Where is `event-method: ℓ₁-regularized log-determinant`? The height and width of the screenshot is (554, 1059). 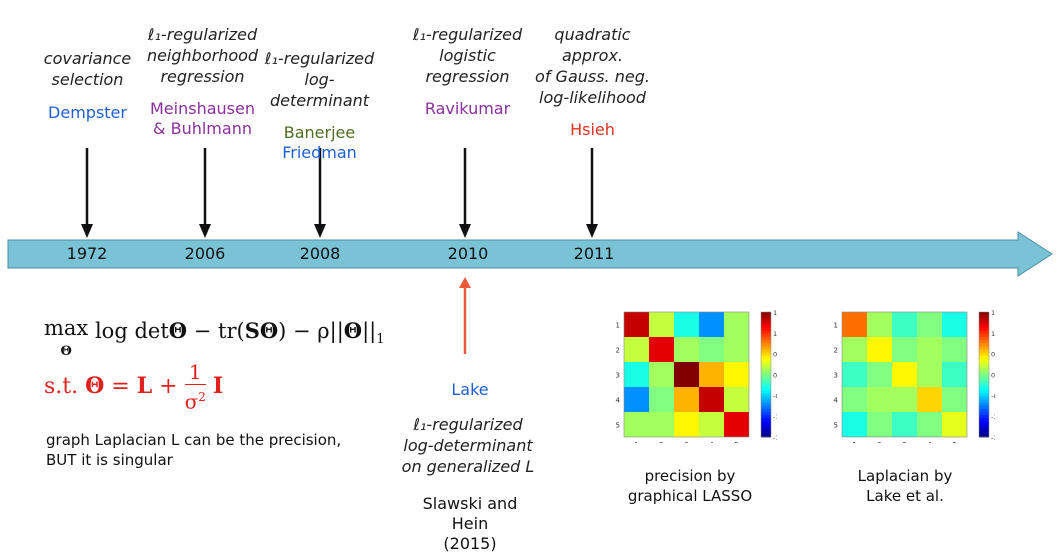
event-method: ℓ₁-regularized log-determinant is located at coordinates (319, 79).